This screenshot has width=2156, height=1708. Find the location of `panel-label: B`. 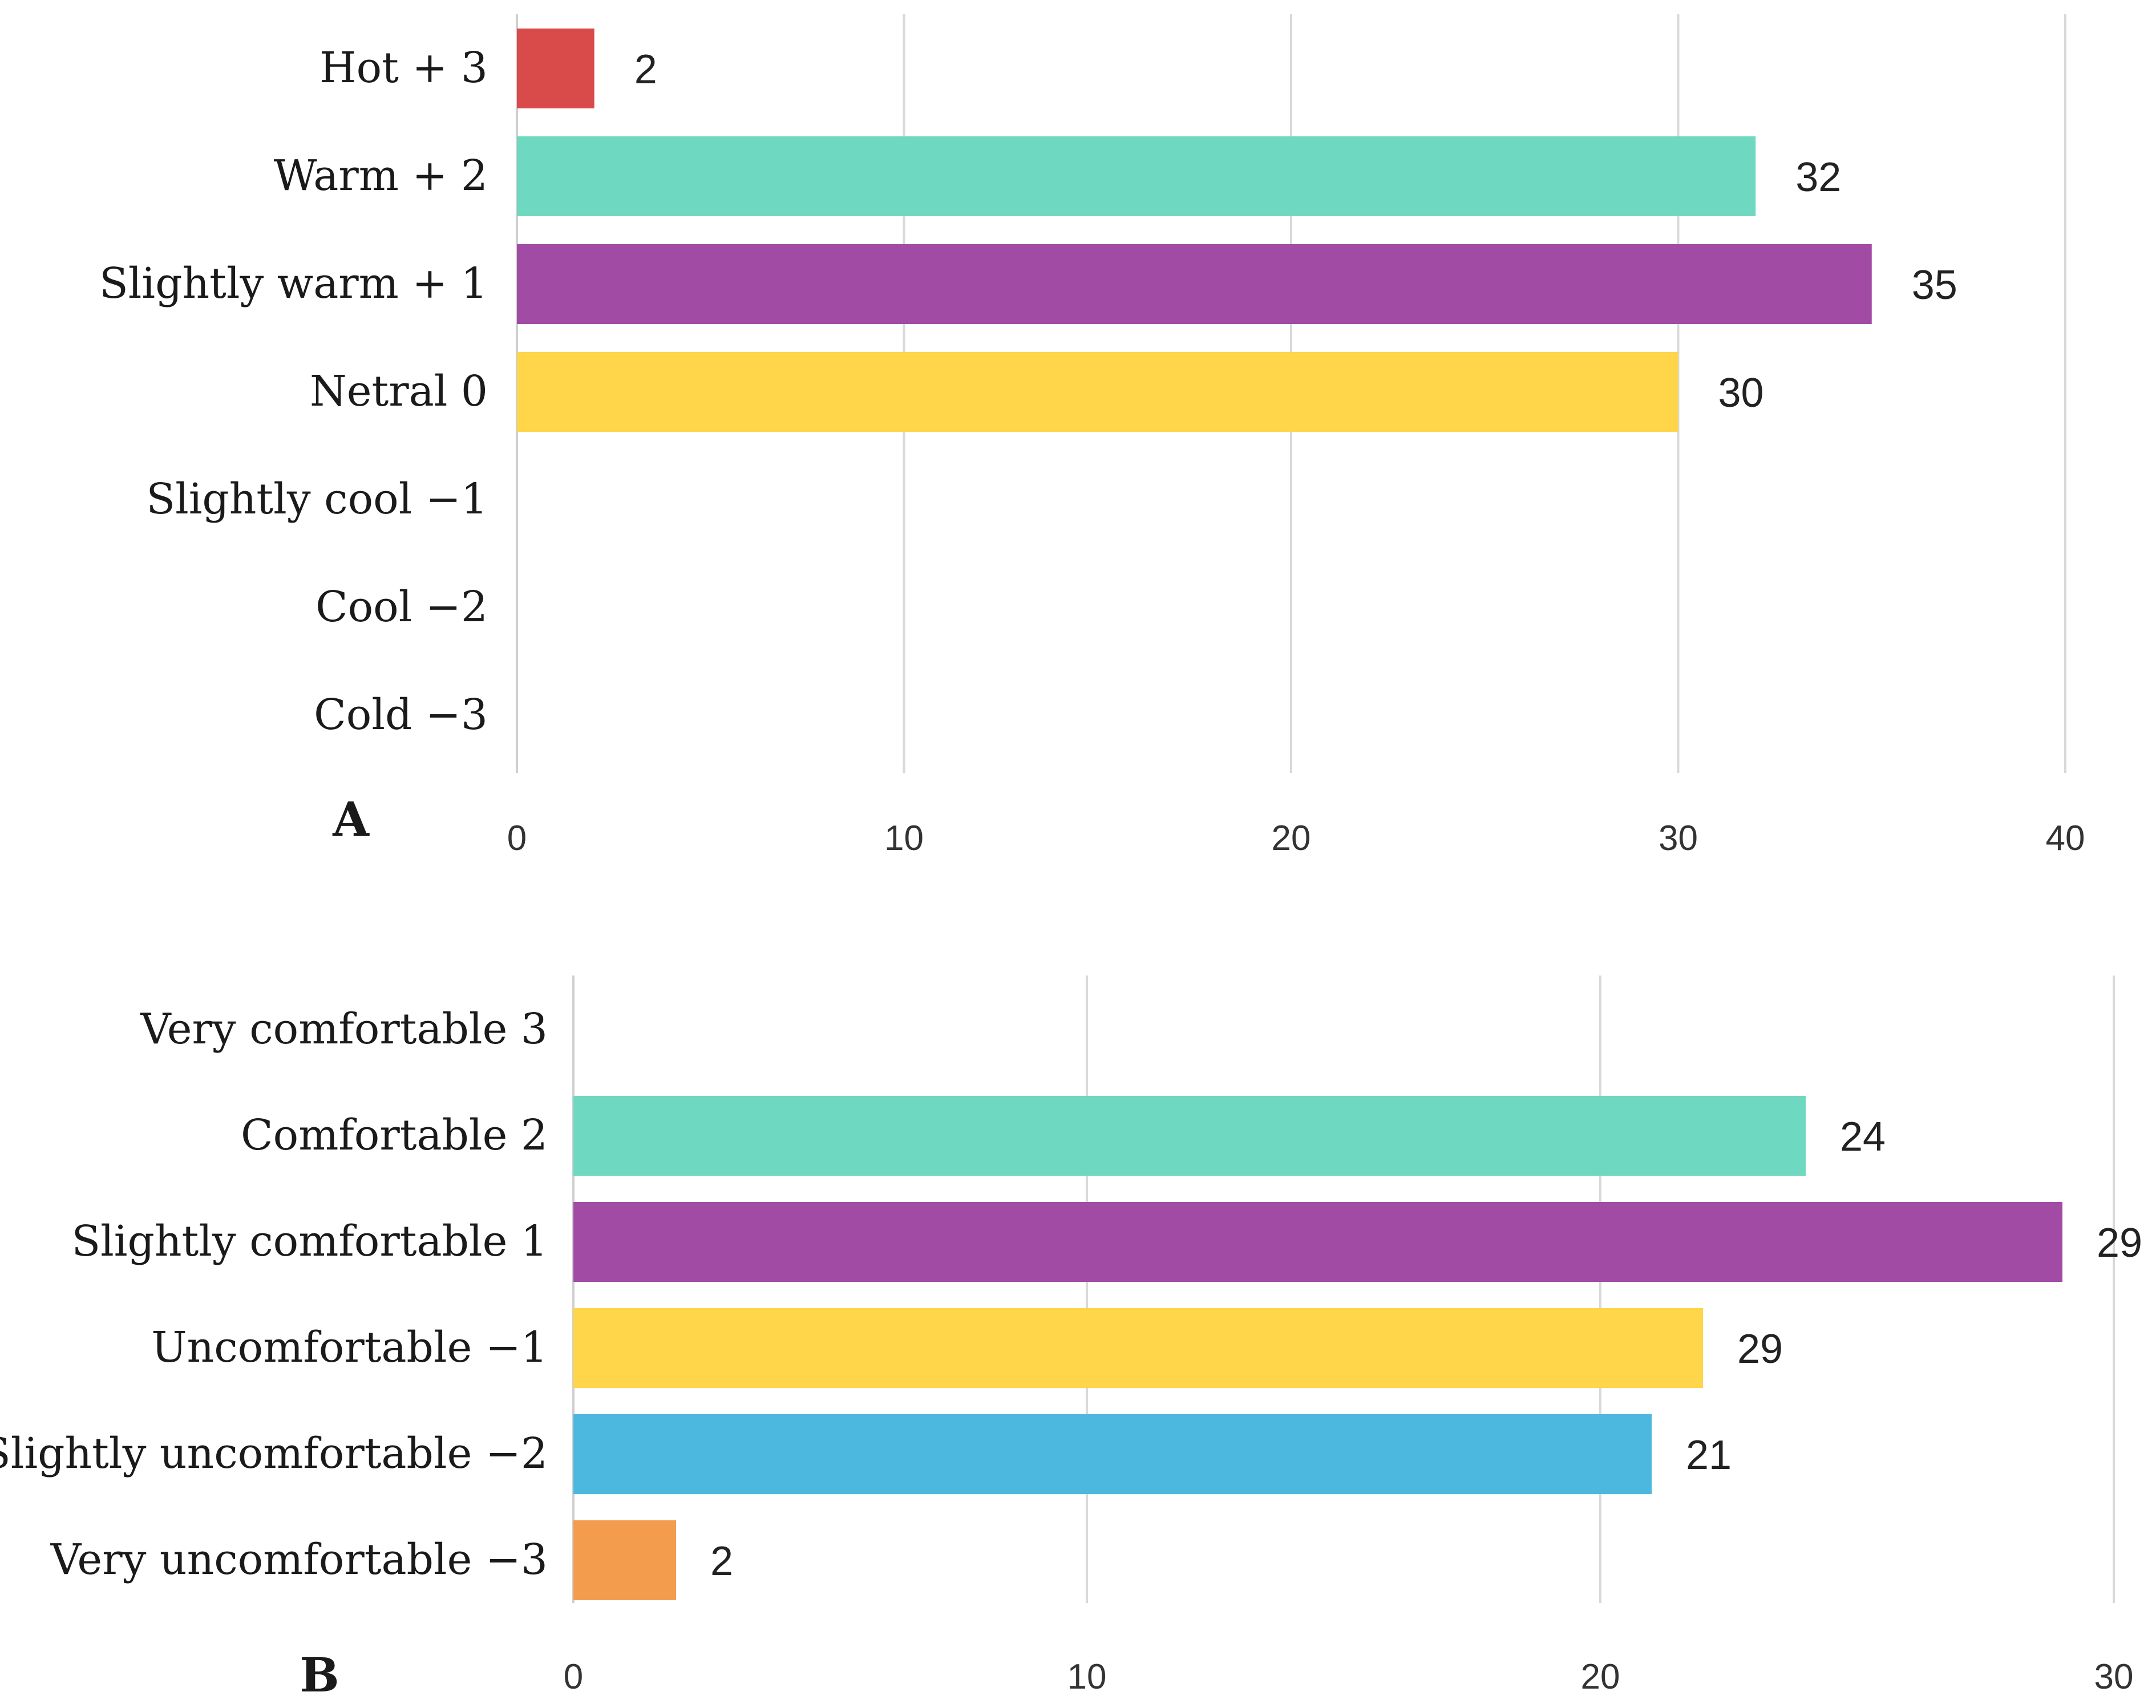

panel-label: B is located at coordinates (319, 1675).